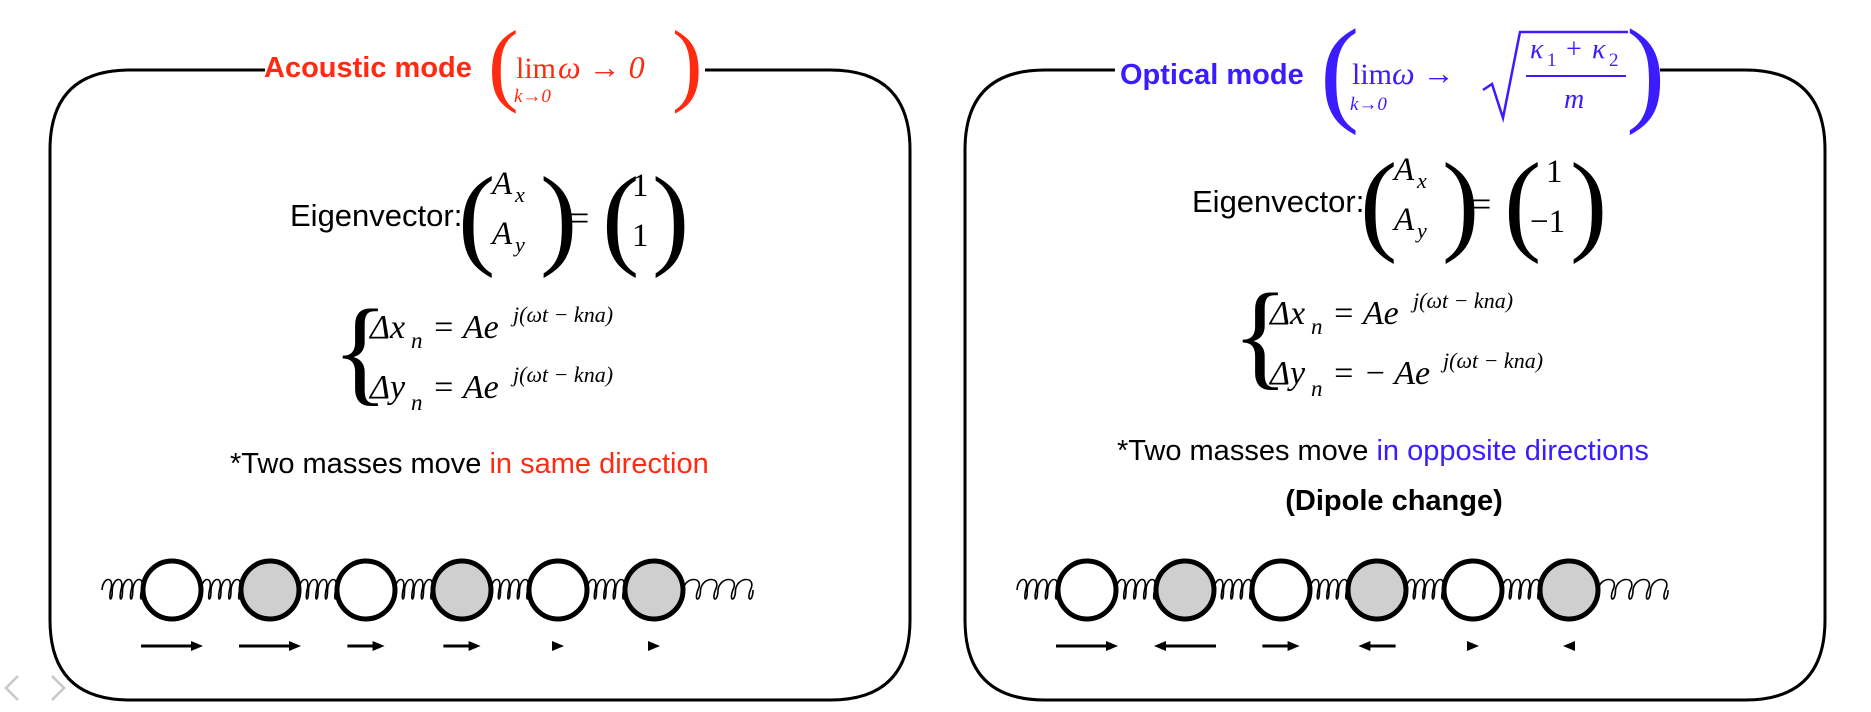  I want to click on optical-sqrt-num-k1: κ, so click(1537, 49).